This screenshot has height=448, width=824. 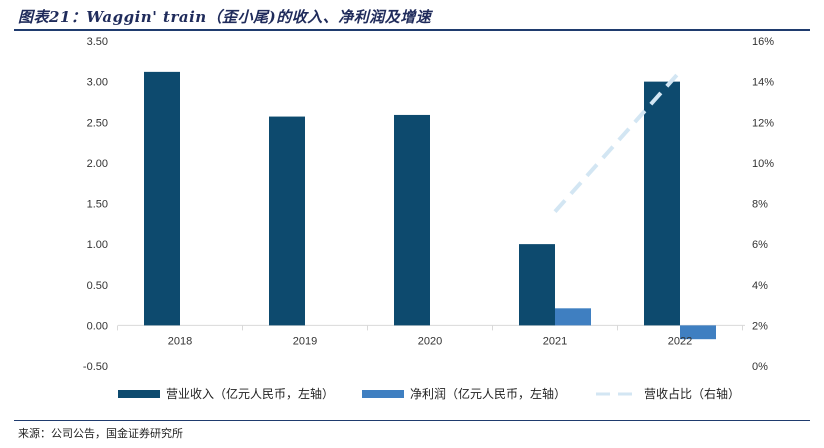 I want to click on category-label: 2018, so click(x=180, y=341).